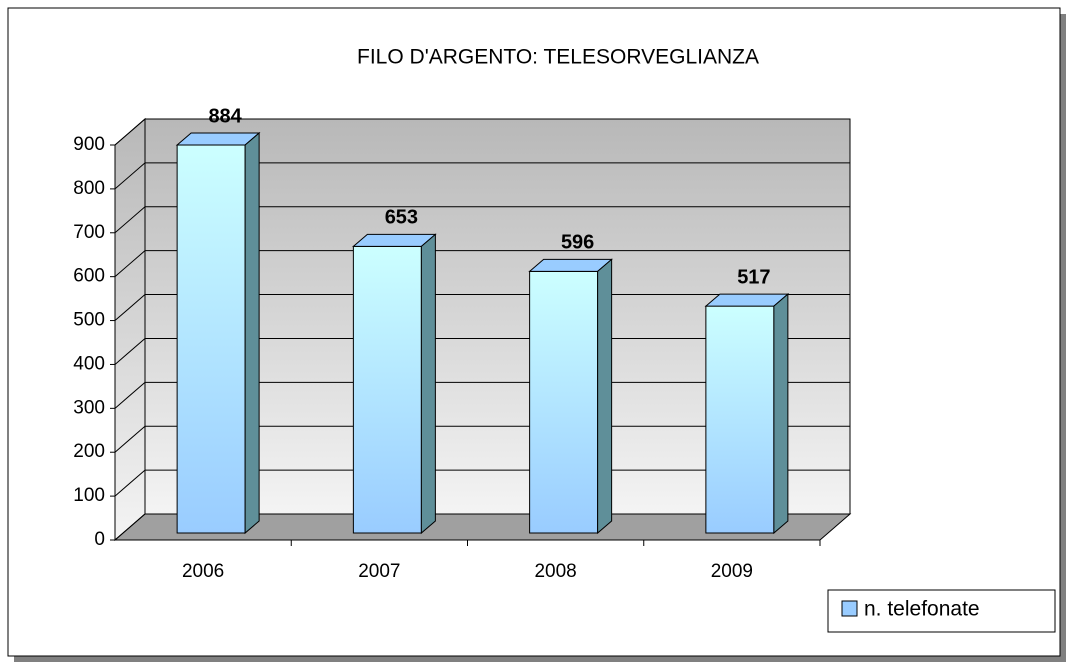 The width and height of the screenshot is (1077, 666). What do you see at coordinates (89, 363) in the screenshot?
I see `y-tick-label: 400` at bounding box center [89, 363].